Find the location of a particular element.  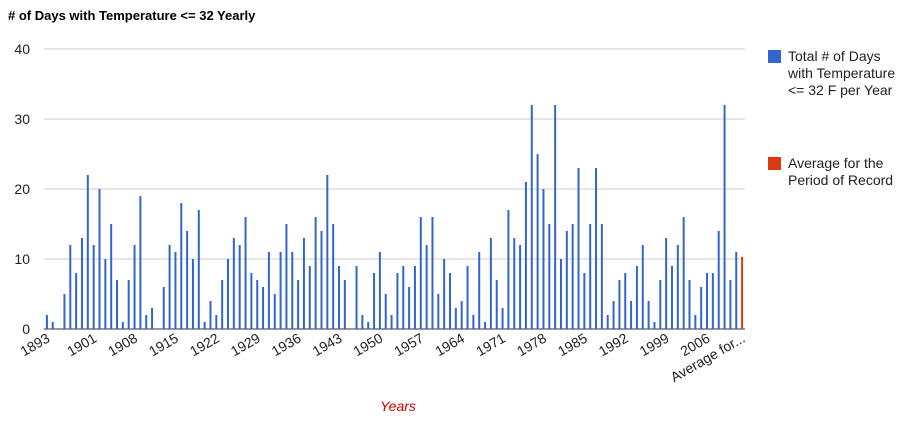

legend-swatch is located at coordinates (774, 163).